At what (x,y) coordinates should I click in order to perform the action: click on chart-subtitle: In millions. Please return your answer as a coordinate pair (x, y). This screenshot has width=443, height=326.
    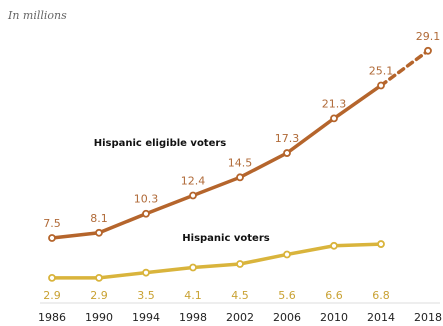
    Looking at the image, I should click on (37, 15).